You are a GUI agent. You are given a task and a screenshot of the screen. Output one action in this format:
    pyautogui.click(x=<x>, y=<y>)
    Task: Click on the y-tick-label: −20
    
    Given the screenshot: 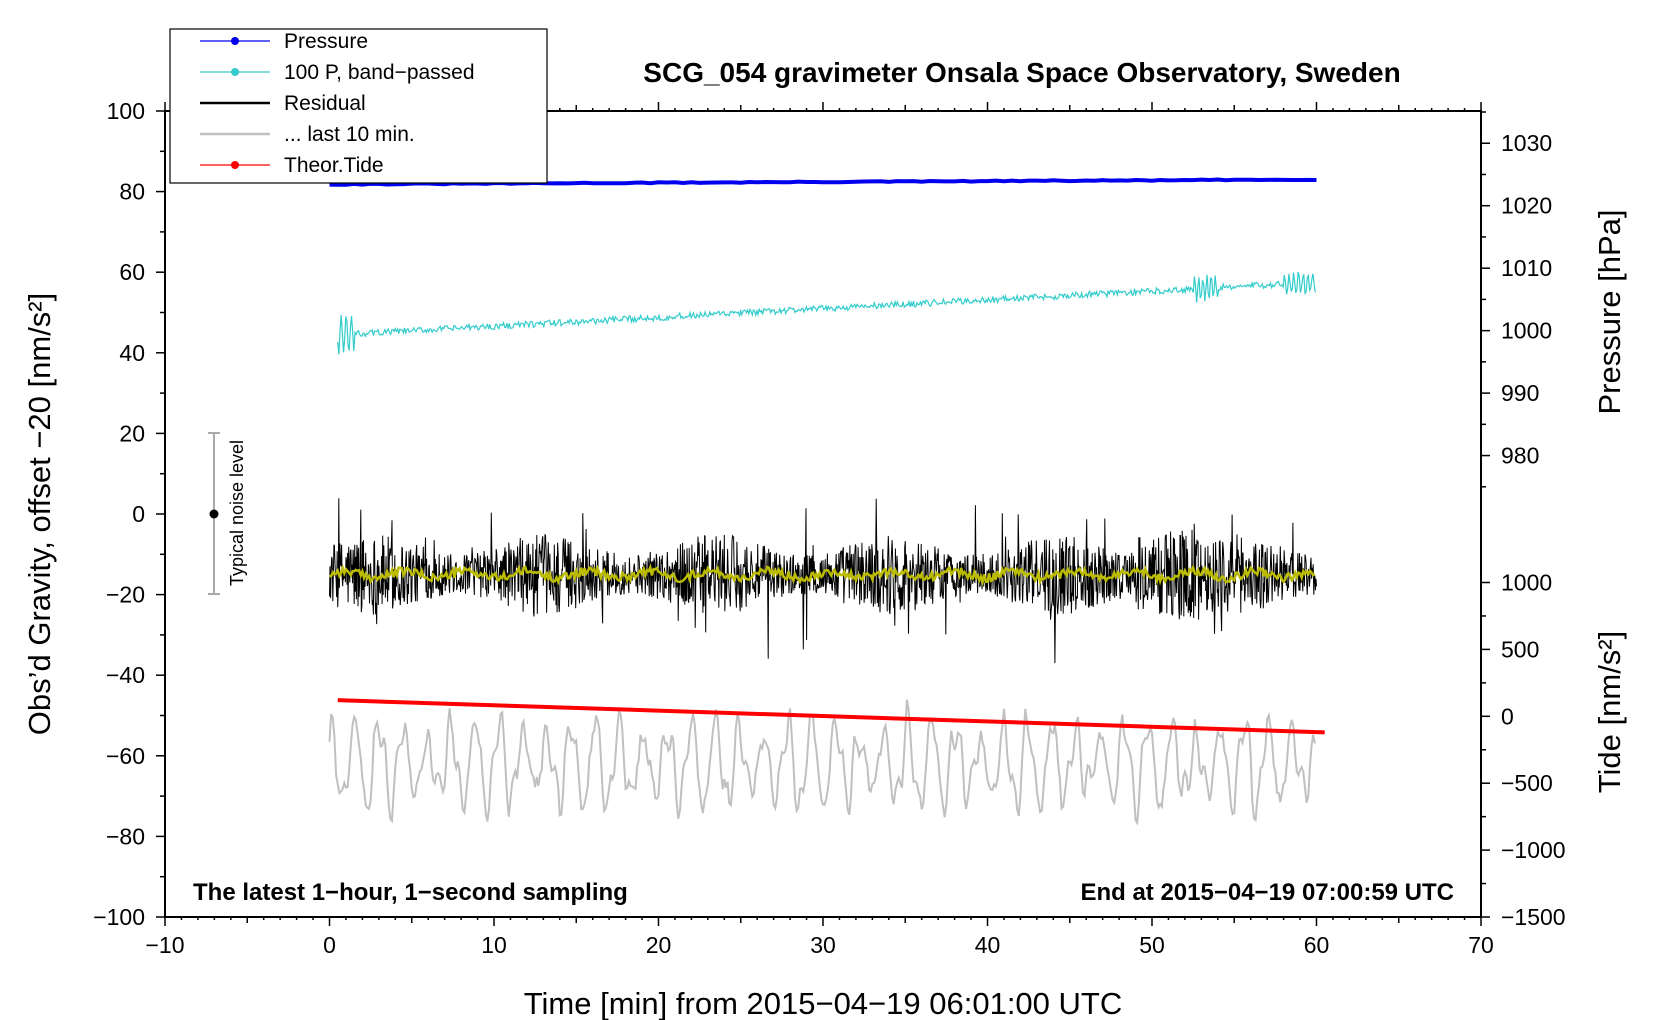 What is the action you would take?
    pyautogui.click(x=125, y=595)
    